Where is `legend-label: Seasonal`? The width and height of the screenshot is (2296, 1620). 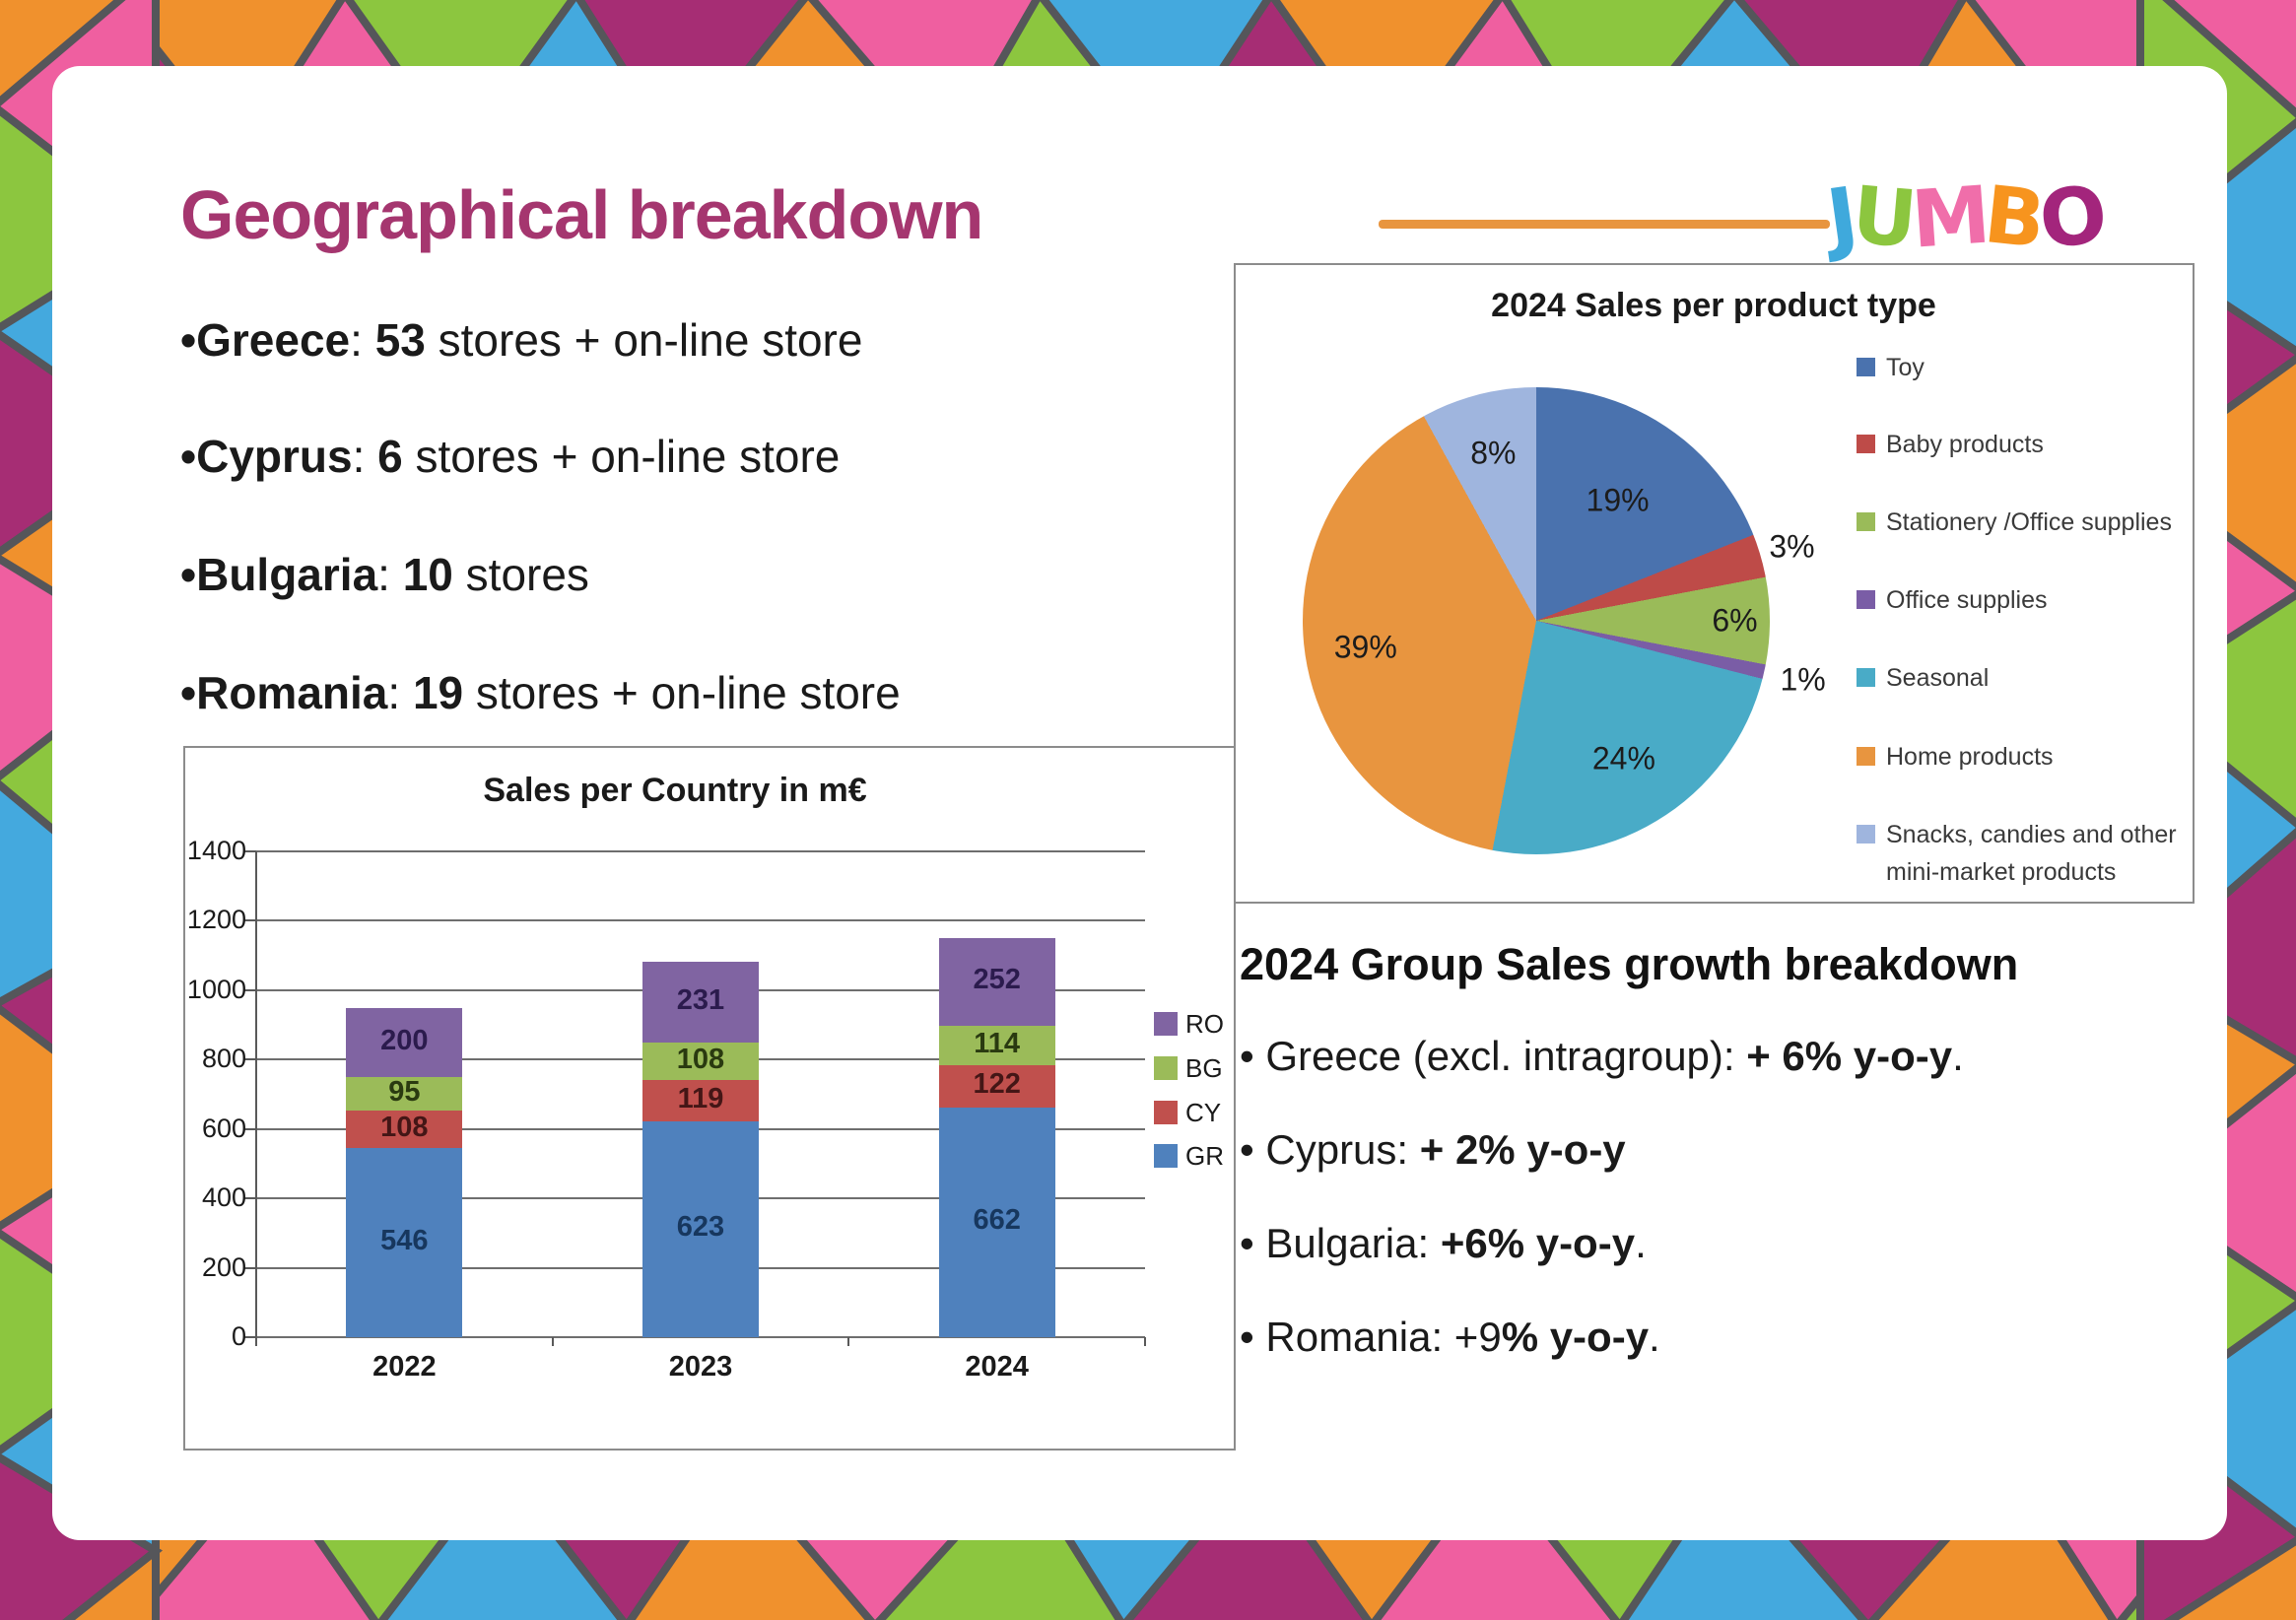 legend-label: Seasonal is located at coordinates (1938, 678).